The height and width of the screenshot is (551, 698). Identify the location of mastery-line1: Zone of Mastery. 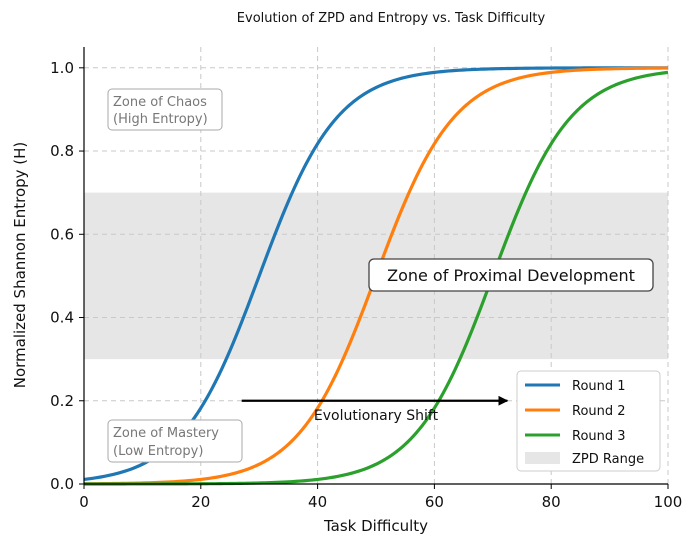
(166, 433).